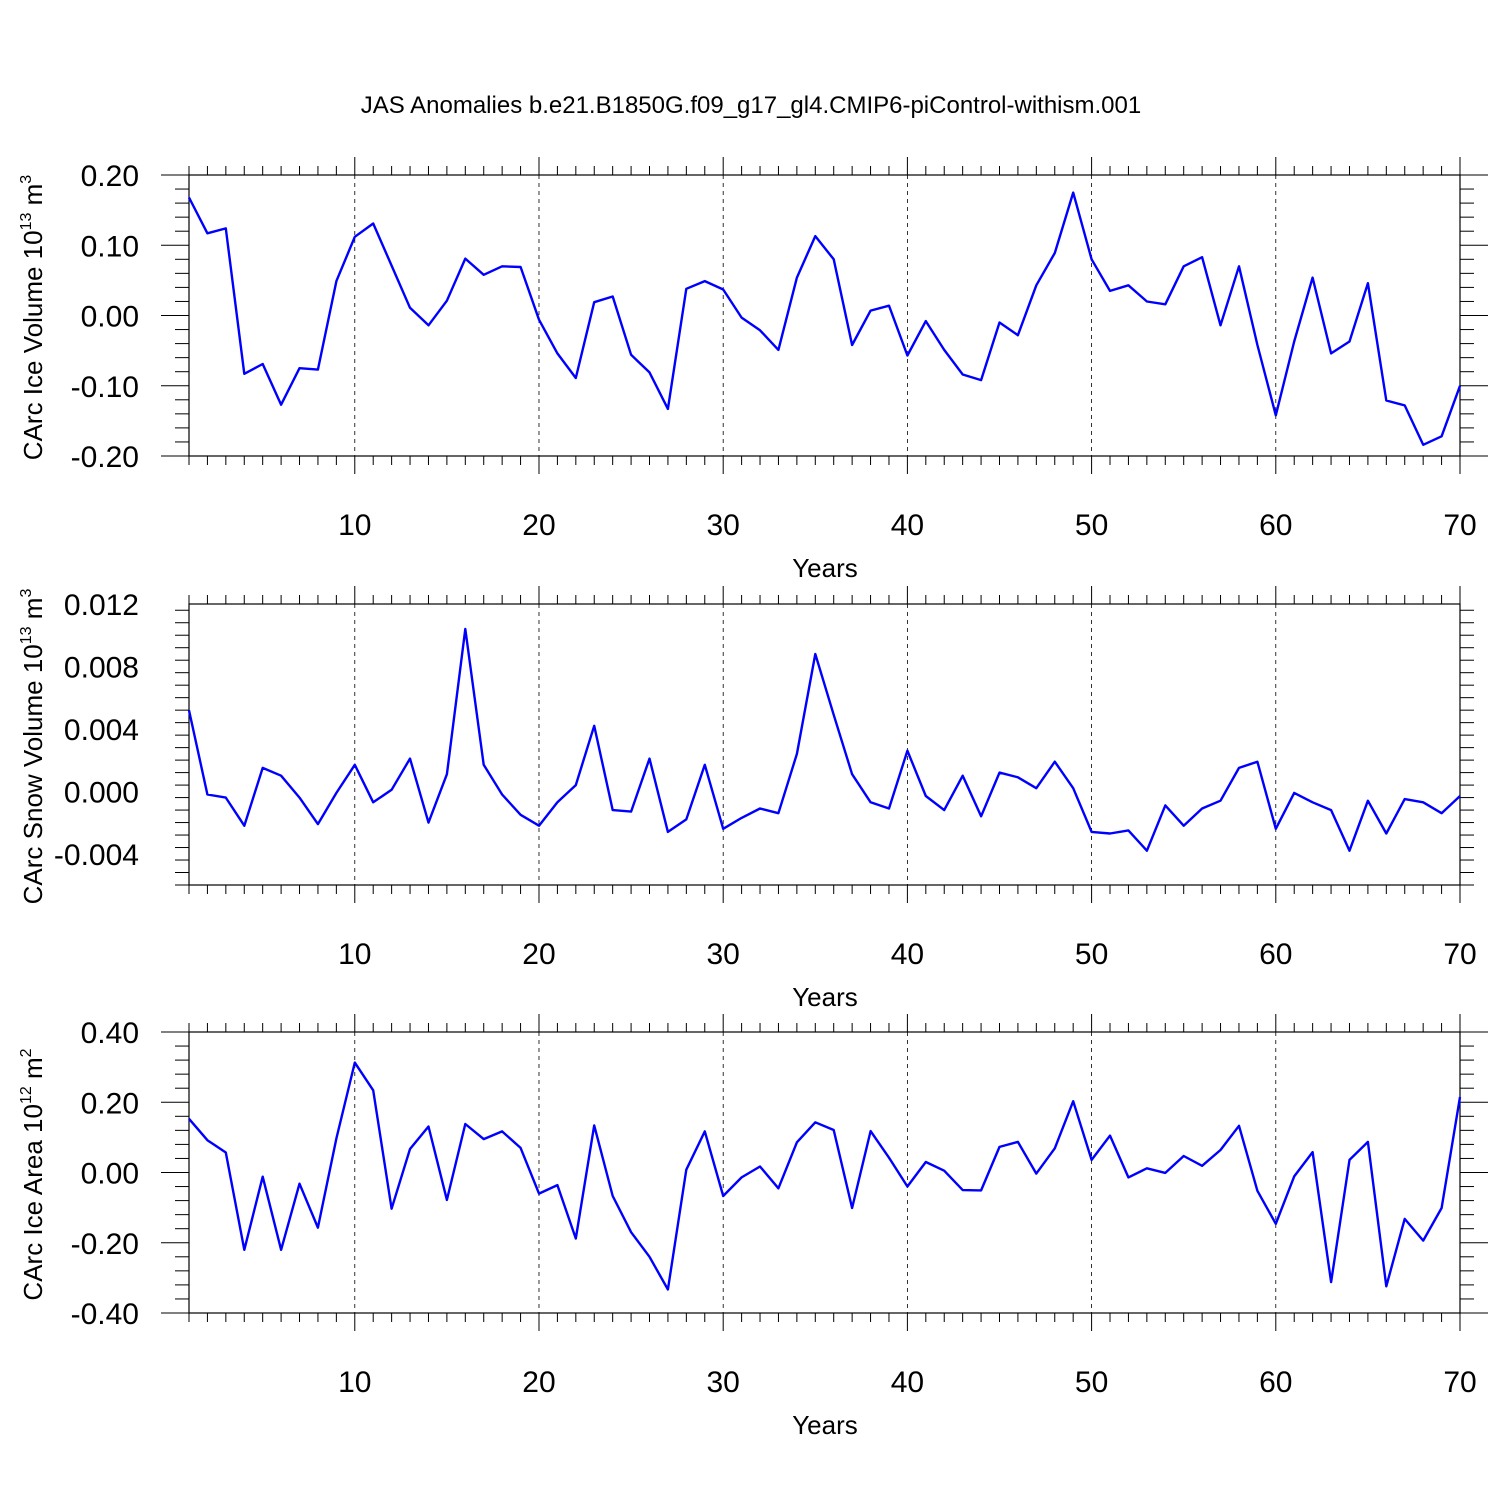  What do you see at coordinates (33, 1202) in the screenshot?
I see `y-label-text: CArc Ice Area 10` at bounding box center [33, 1202].